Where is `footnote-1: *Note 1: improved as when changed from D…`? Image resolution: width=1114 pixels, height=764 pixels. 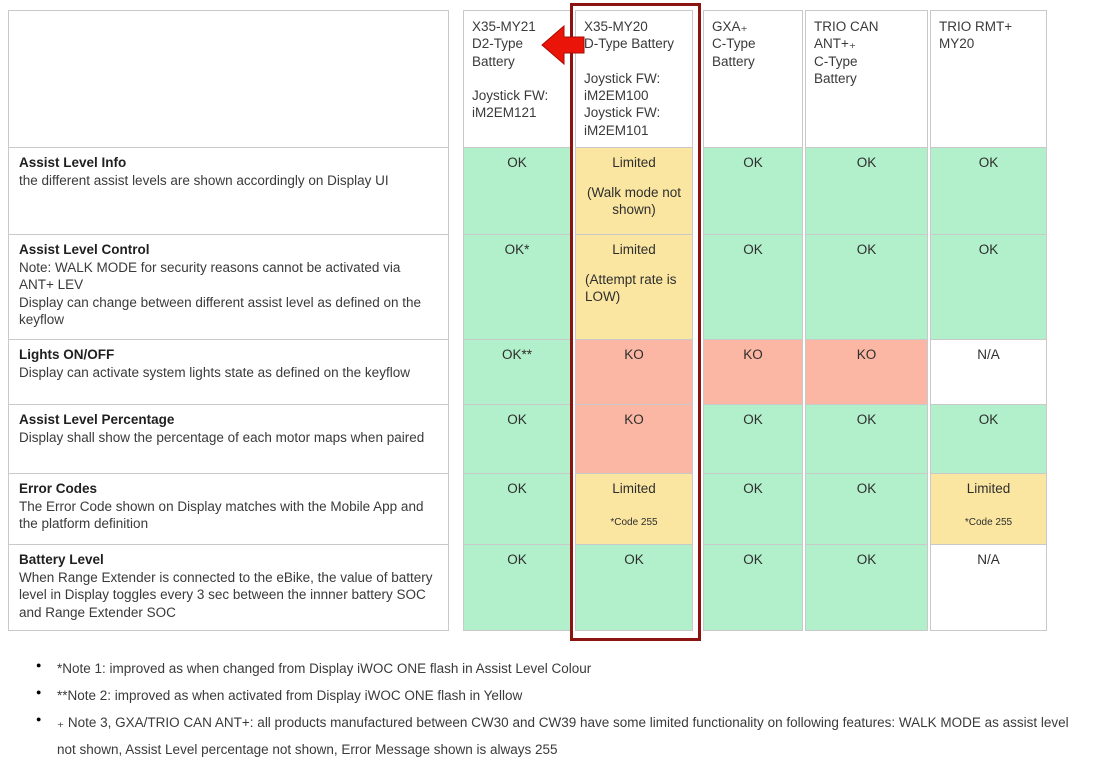
footnote-1: *Note 1: improved as when changed from D… is located at coordinates (559, 668).